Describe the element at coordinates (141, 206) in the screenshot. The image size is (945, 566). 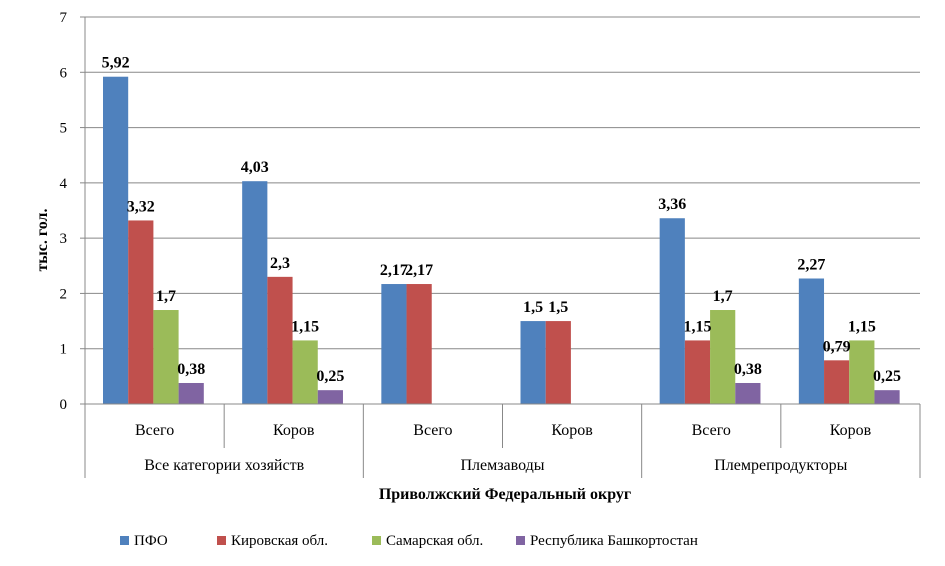
I see `data-label: 3,32` at that location.